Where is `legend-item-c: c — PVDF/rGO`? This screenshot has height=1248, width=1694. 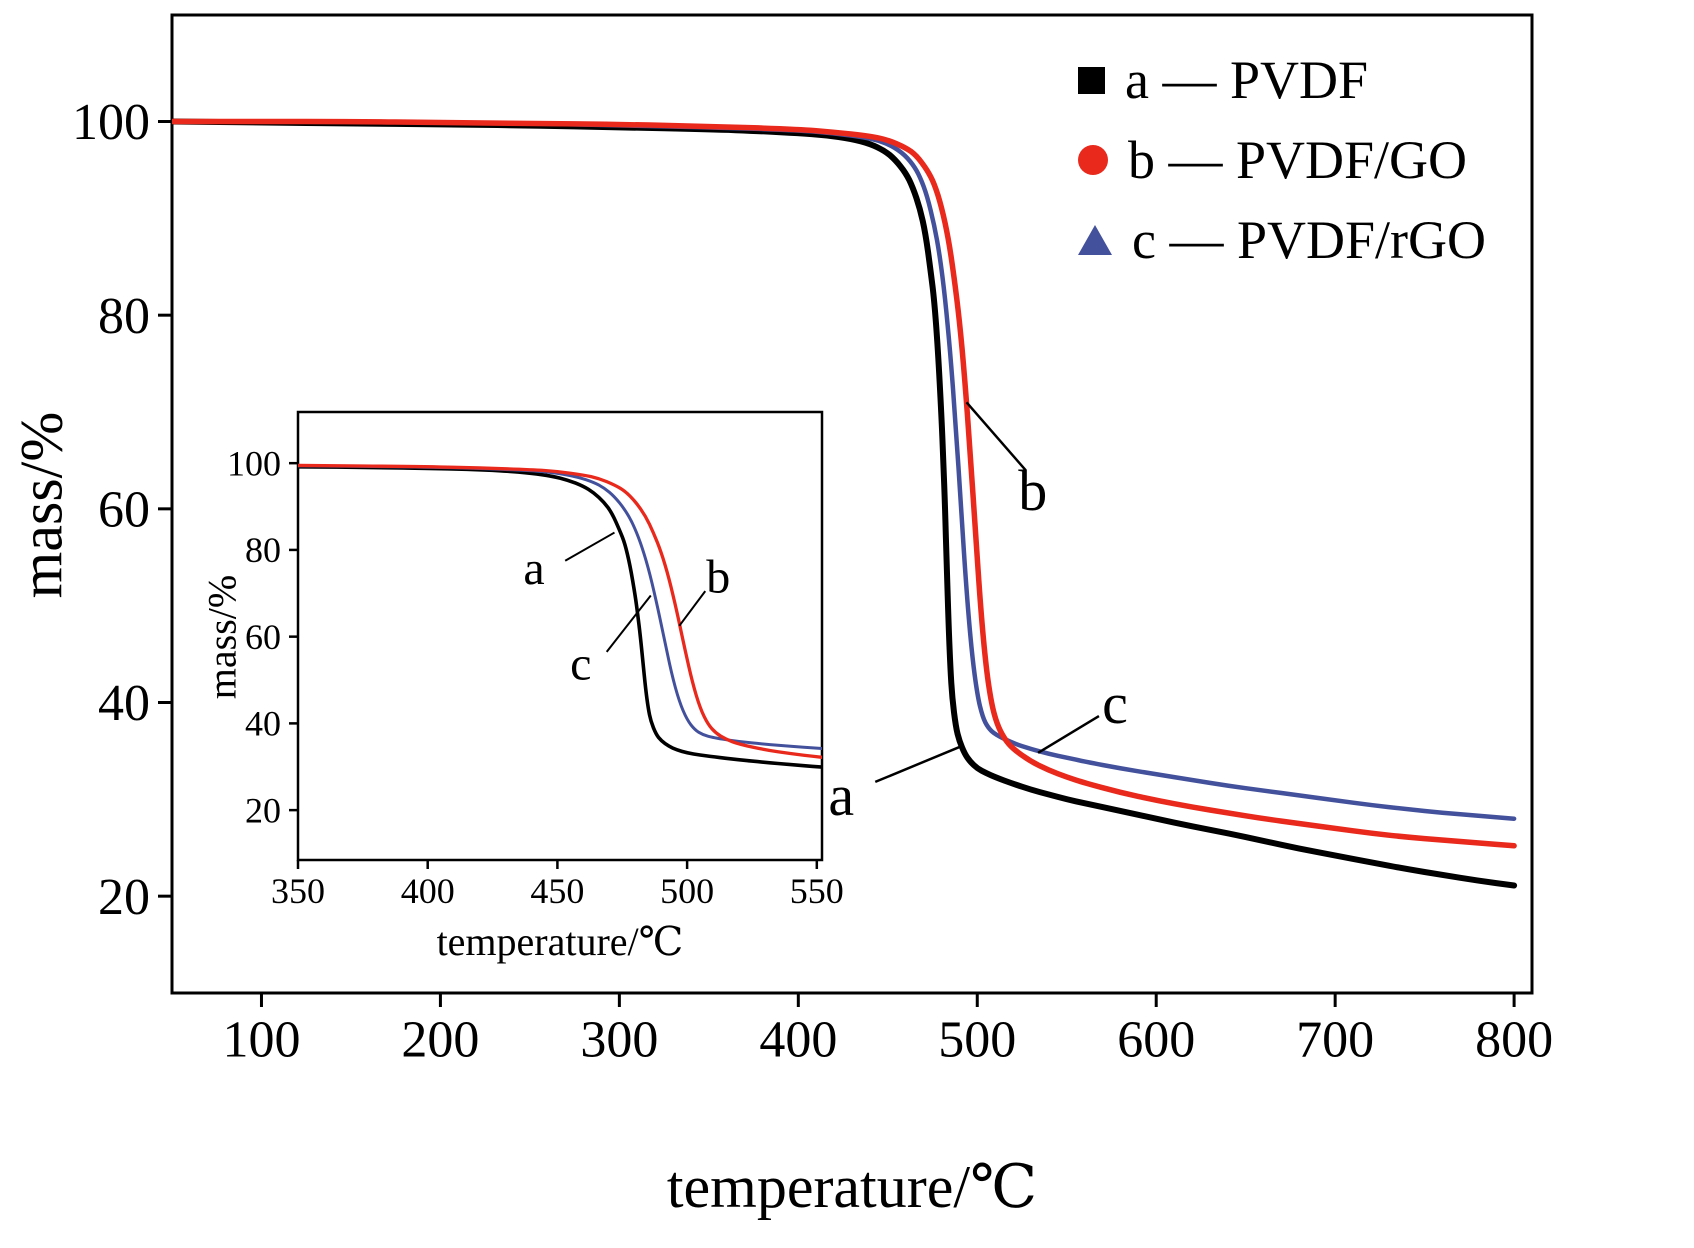
legend-item-c: c — PVDF/rGO is located at coordinates (1282, 240).